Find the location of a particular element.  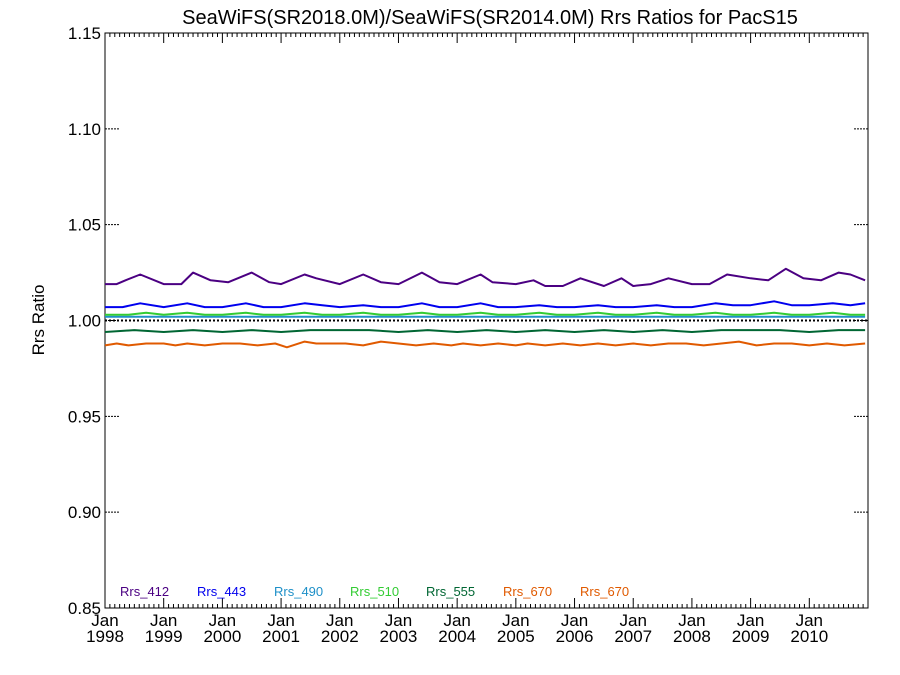

legend-item: Rrs_412 is located at coordinates (144, 591).